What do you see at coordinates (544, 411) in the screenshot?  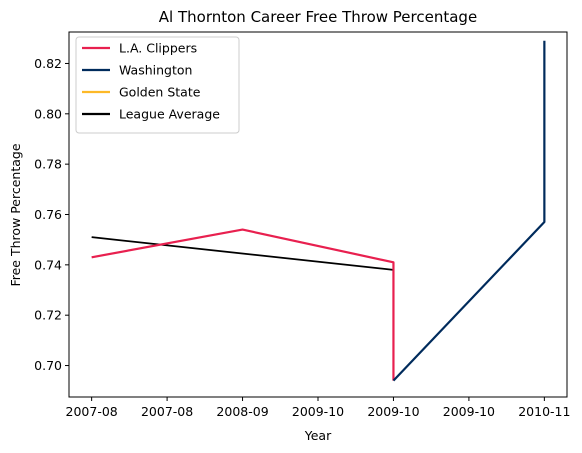 I see `x-tick-label: 2010-11` at bounding box center [544, 411].